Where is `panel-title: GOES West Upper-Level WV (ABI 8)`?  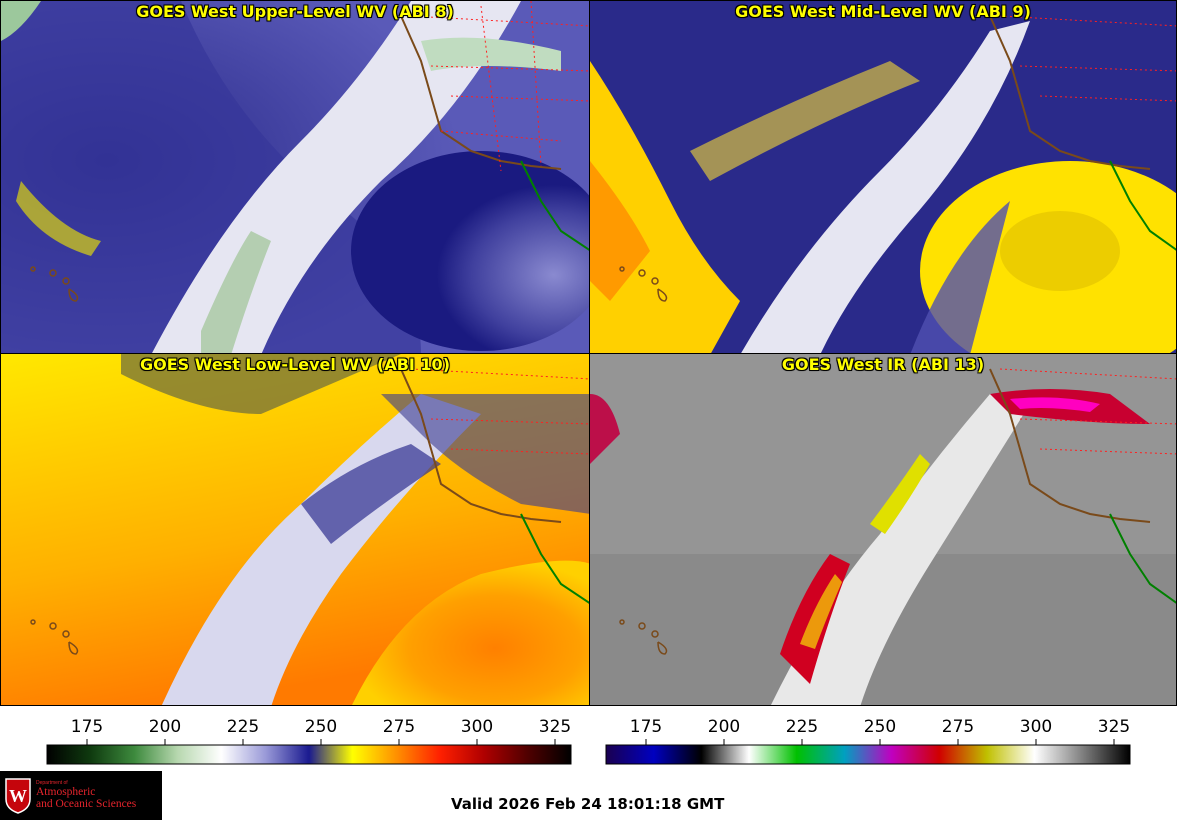
panel-title: GOES West Upper-Level WV (ABI 8) is located at coordinates (295, 11).